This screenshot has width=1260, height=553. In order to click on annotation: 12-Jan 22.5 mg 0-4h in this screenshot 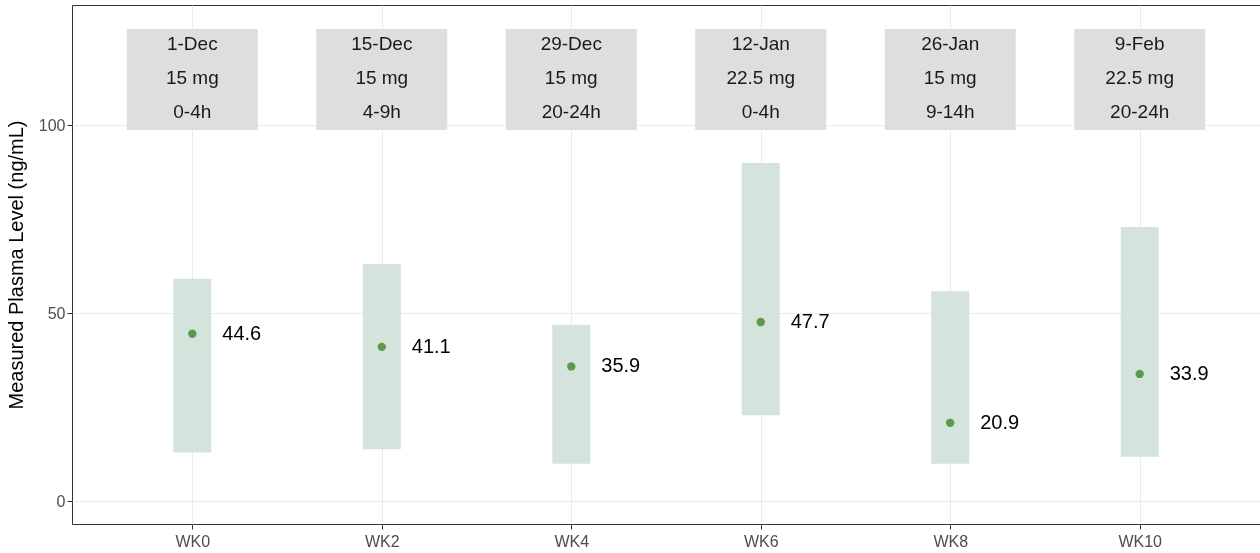, I will do `click(761, 77)`.